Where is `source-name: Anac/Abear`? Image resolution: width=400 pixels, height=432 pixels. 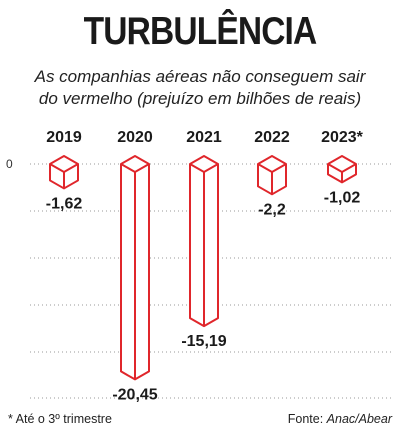
source-name: Anac/Abear is located at coordinates (359, 419).